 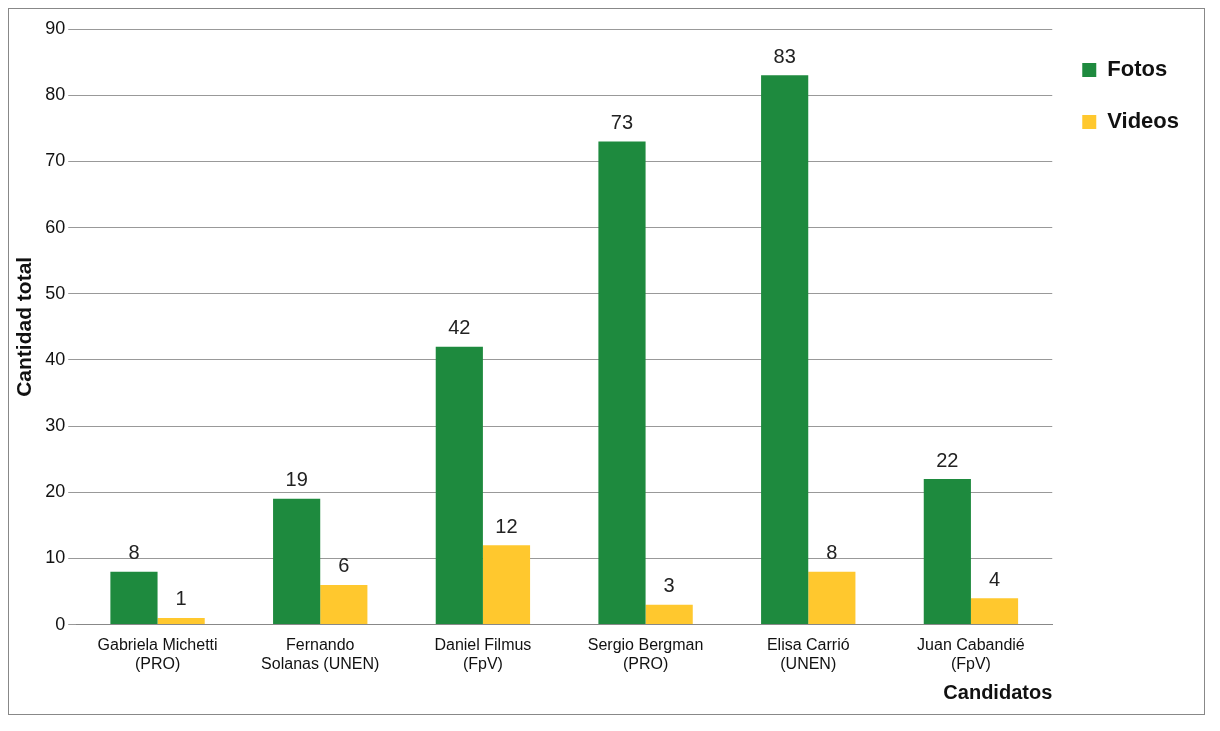 I want to click on y-tick-label: 0, so click(x=60, y=623).